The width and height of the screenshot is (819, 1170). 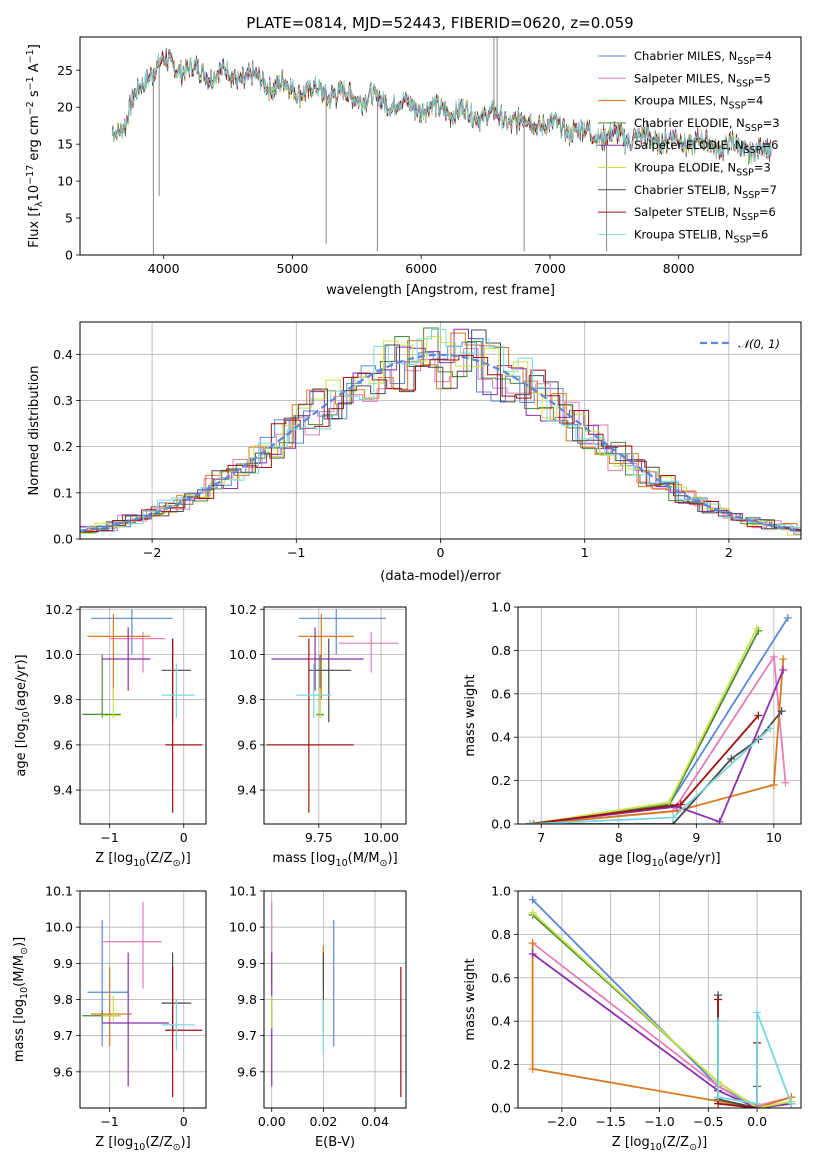 I want to click on y-tick-label: 20, so click(x=65, y=107).